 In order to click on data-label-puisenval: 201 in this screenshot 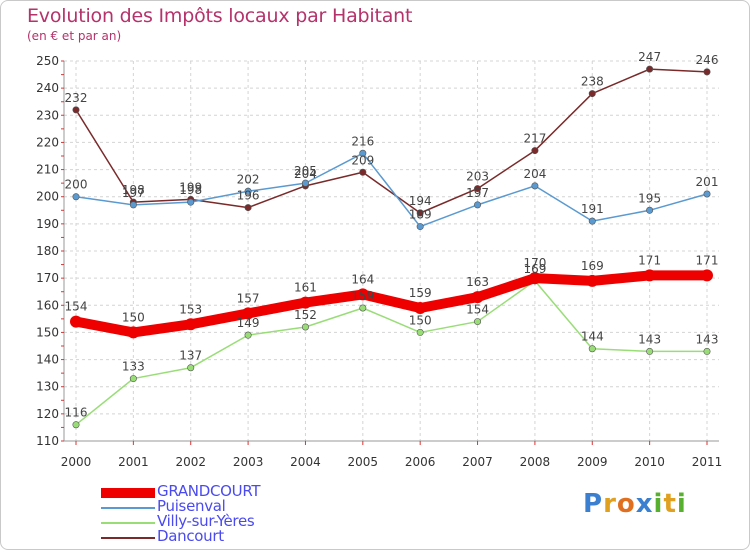, I will do `click(707, 182)`.